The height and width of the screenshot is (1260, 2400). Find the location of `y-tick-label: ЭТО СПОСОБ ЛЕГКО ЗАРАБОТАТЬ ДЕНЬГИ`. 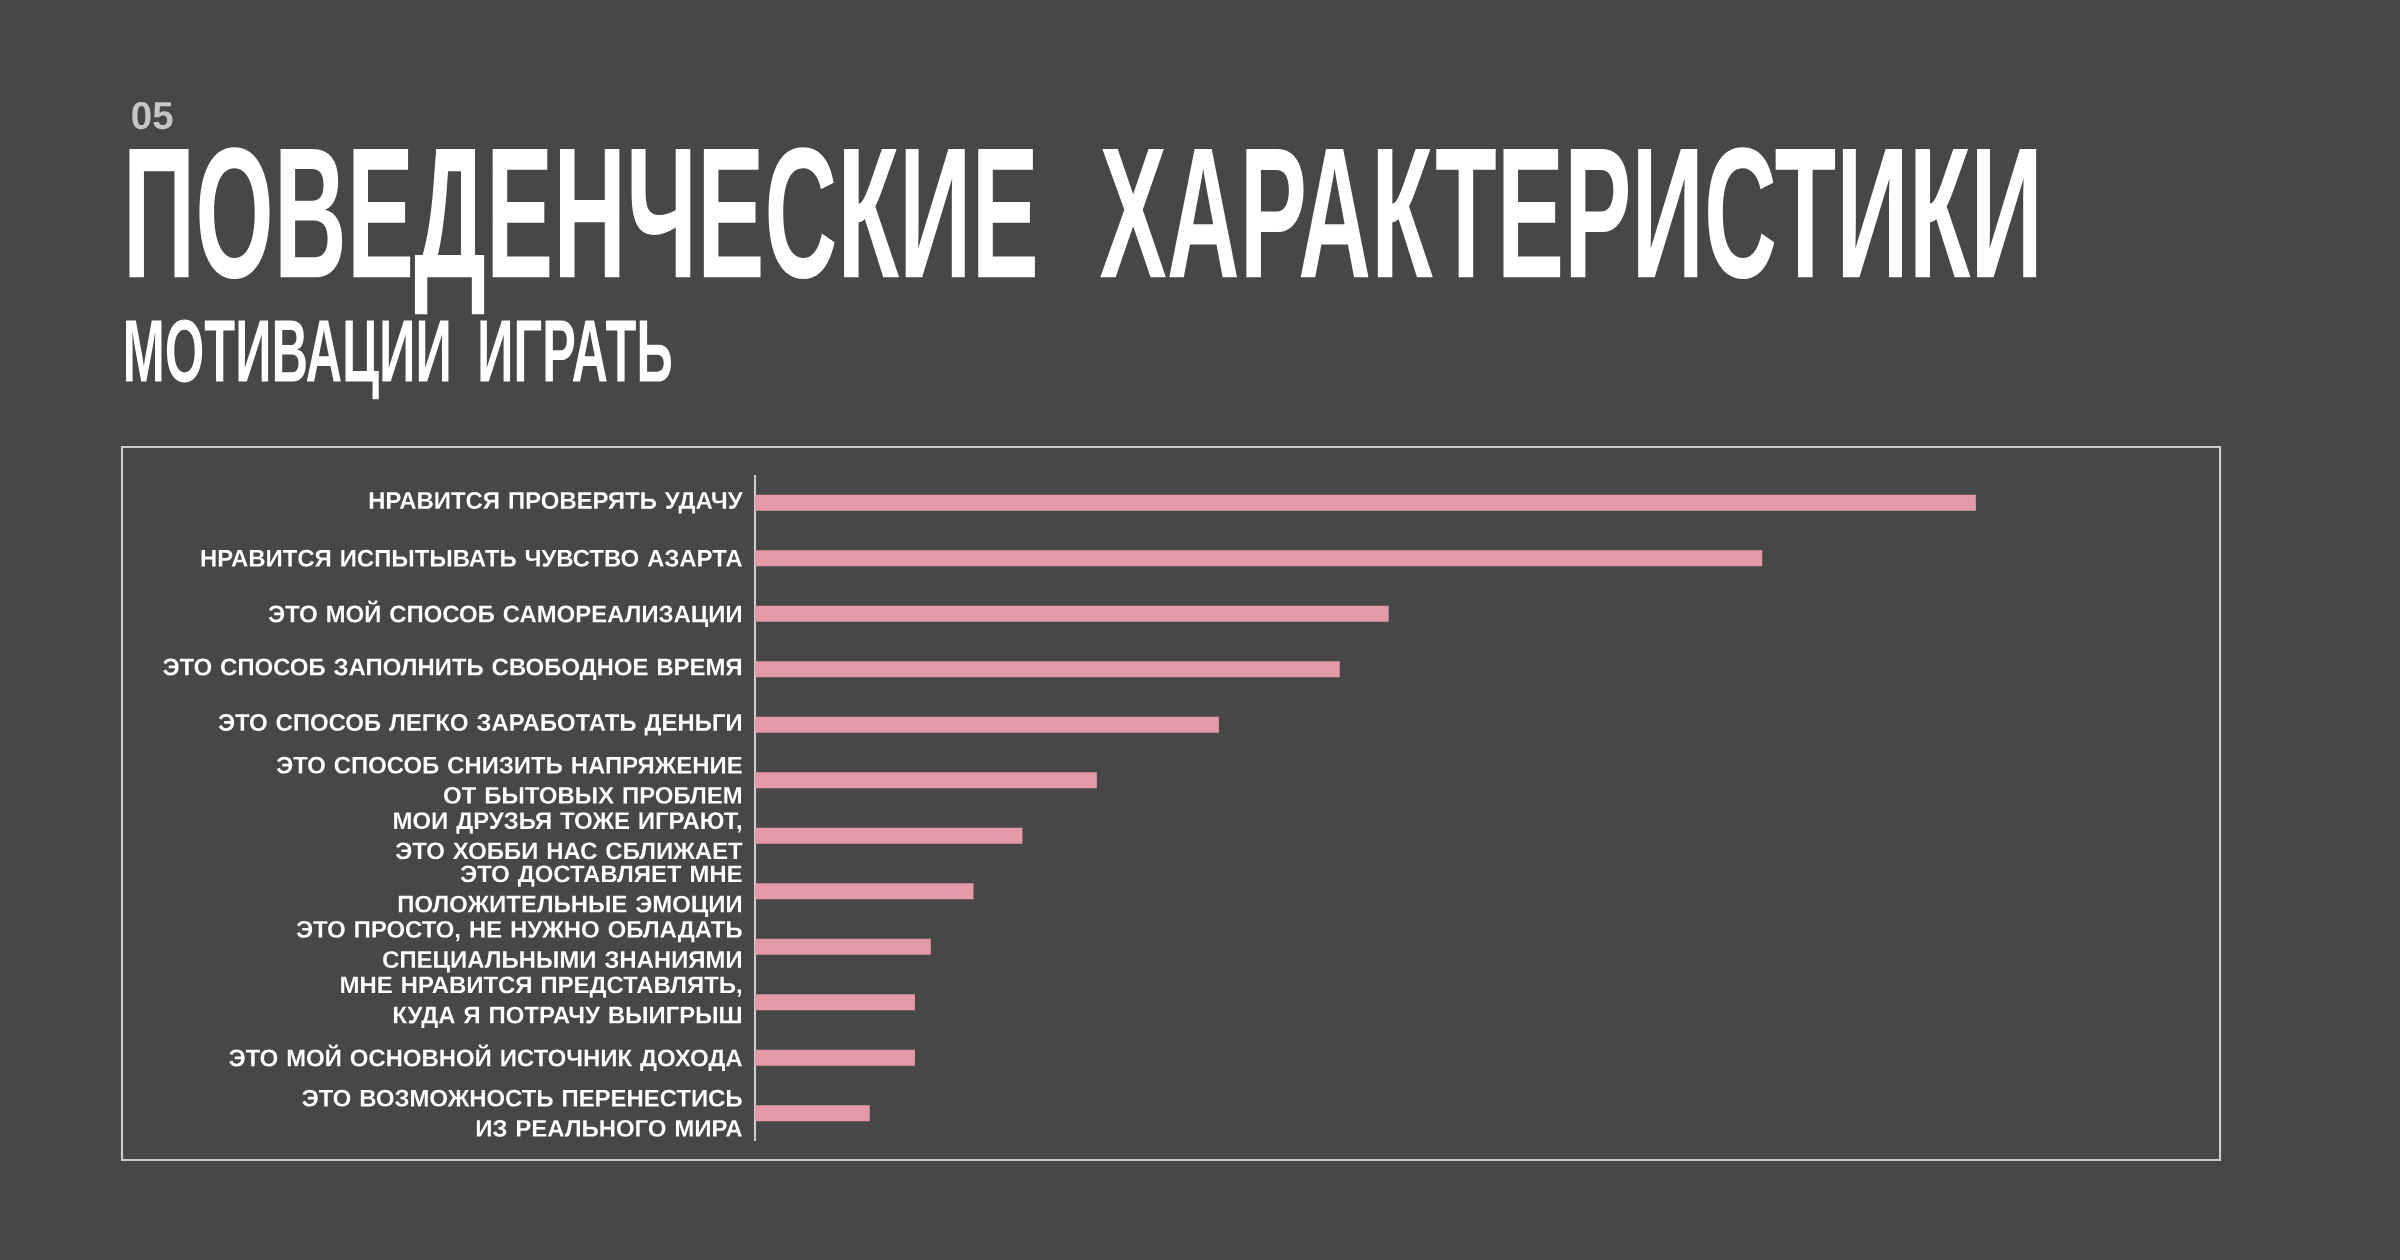

y-tick-label: ЭТО СПОСОБ ЛЕГКО ЗАРАБОТАТЬ ДЕНЬГИ is located at coordinates (479, 725).